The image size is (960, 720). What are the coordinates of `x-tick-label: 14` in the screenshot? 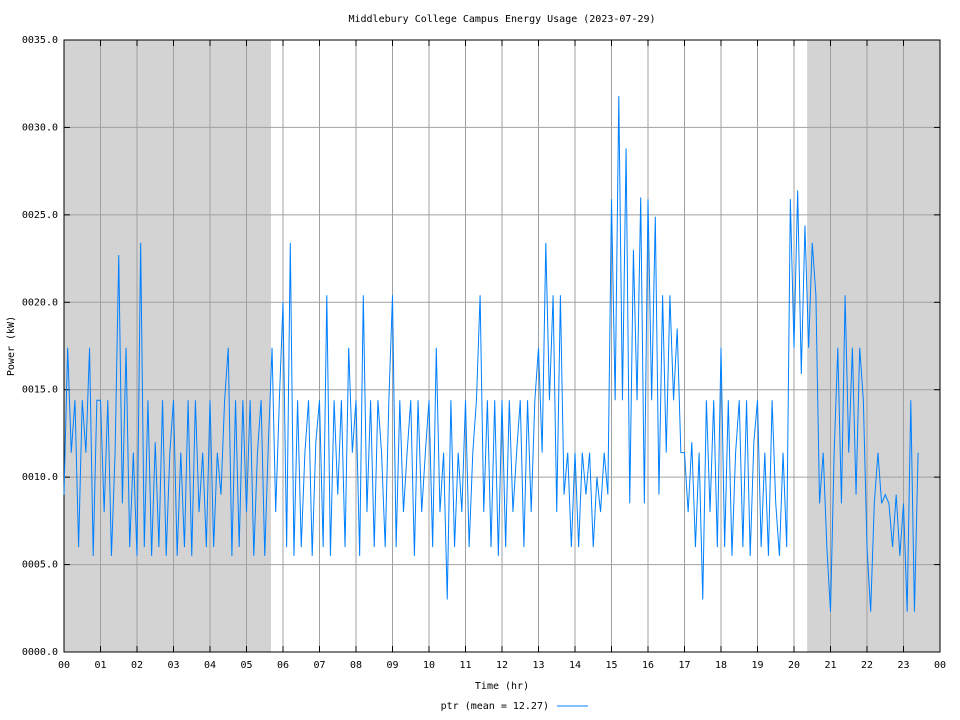 It's located at (575, 665).